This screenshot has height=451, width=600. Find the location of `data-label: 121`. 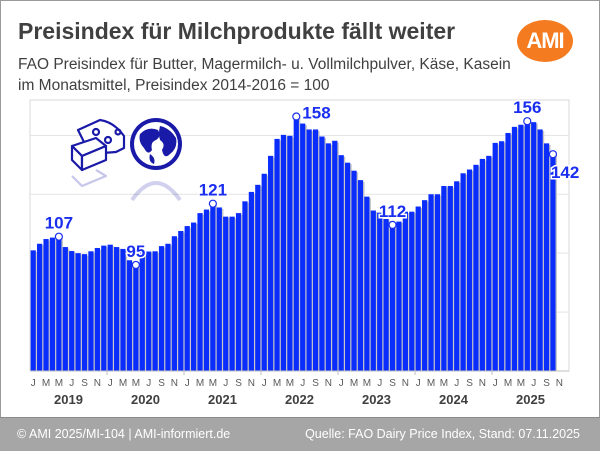

data-label: 121 is located at coordinates (213, 190).